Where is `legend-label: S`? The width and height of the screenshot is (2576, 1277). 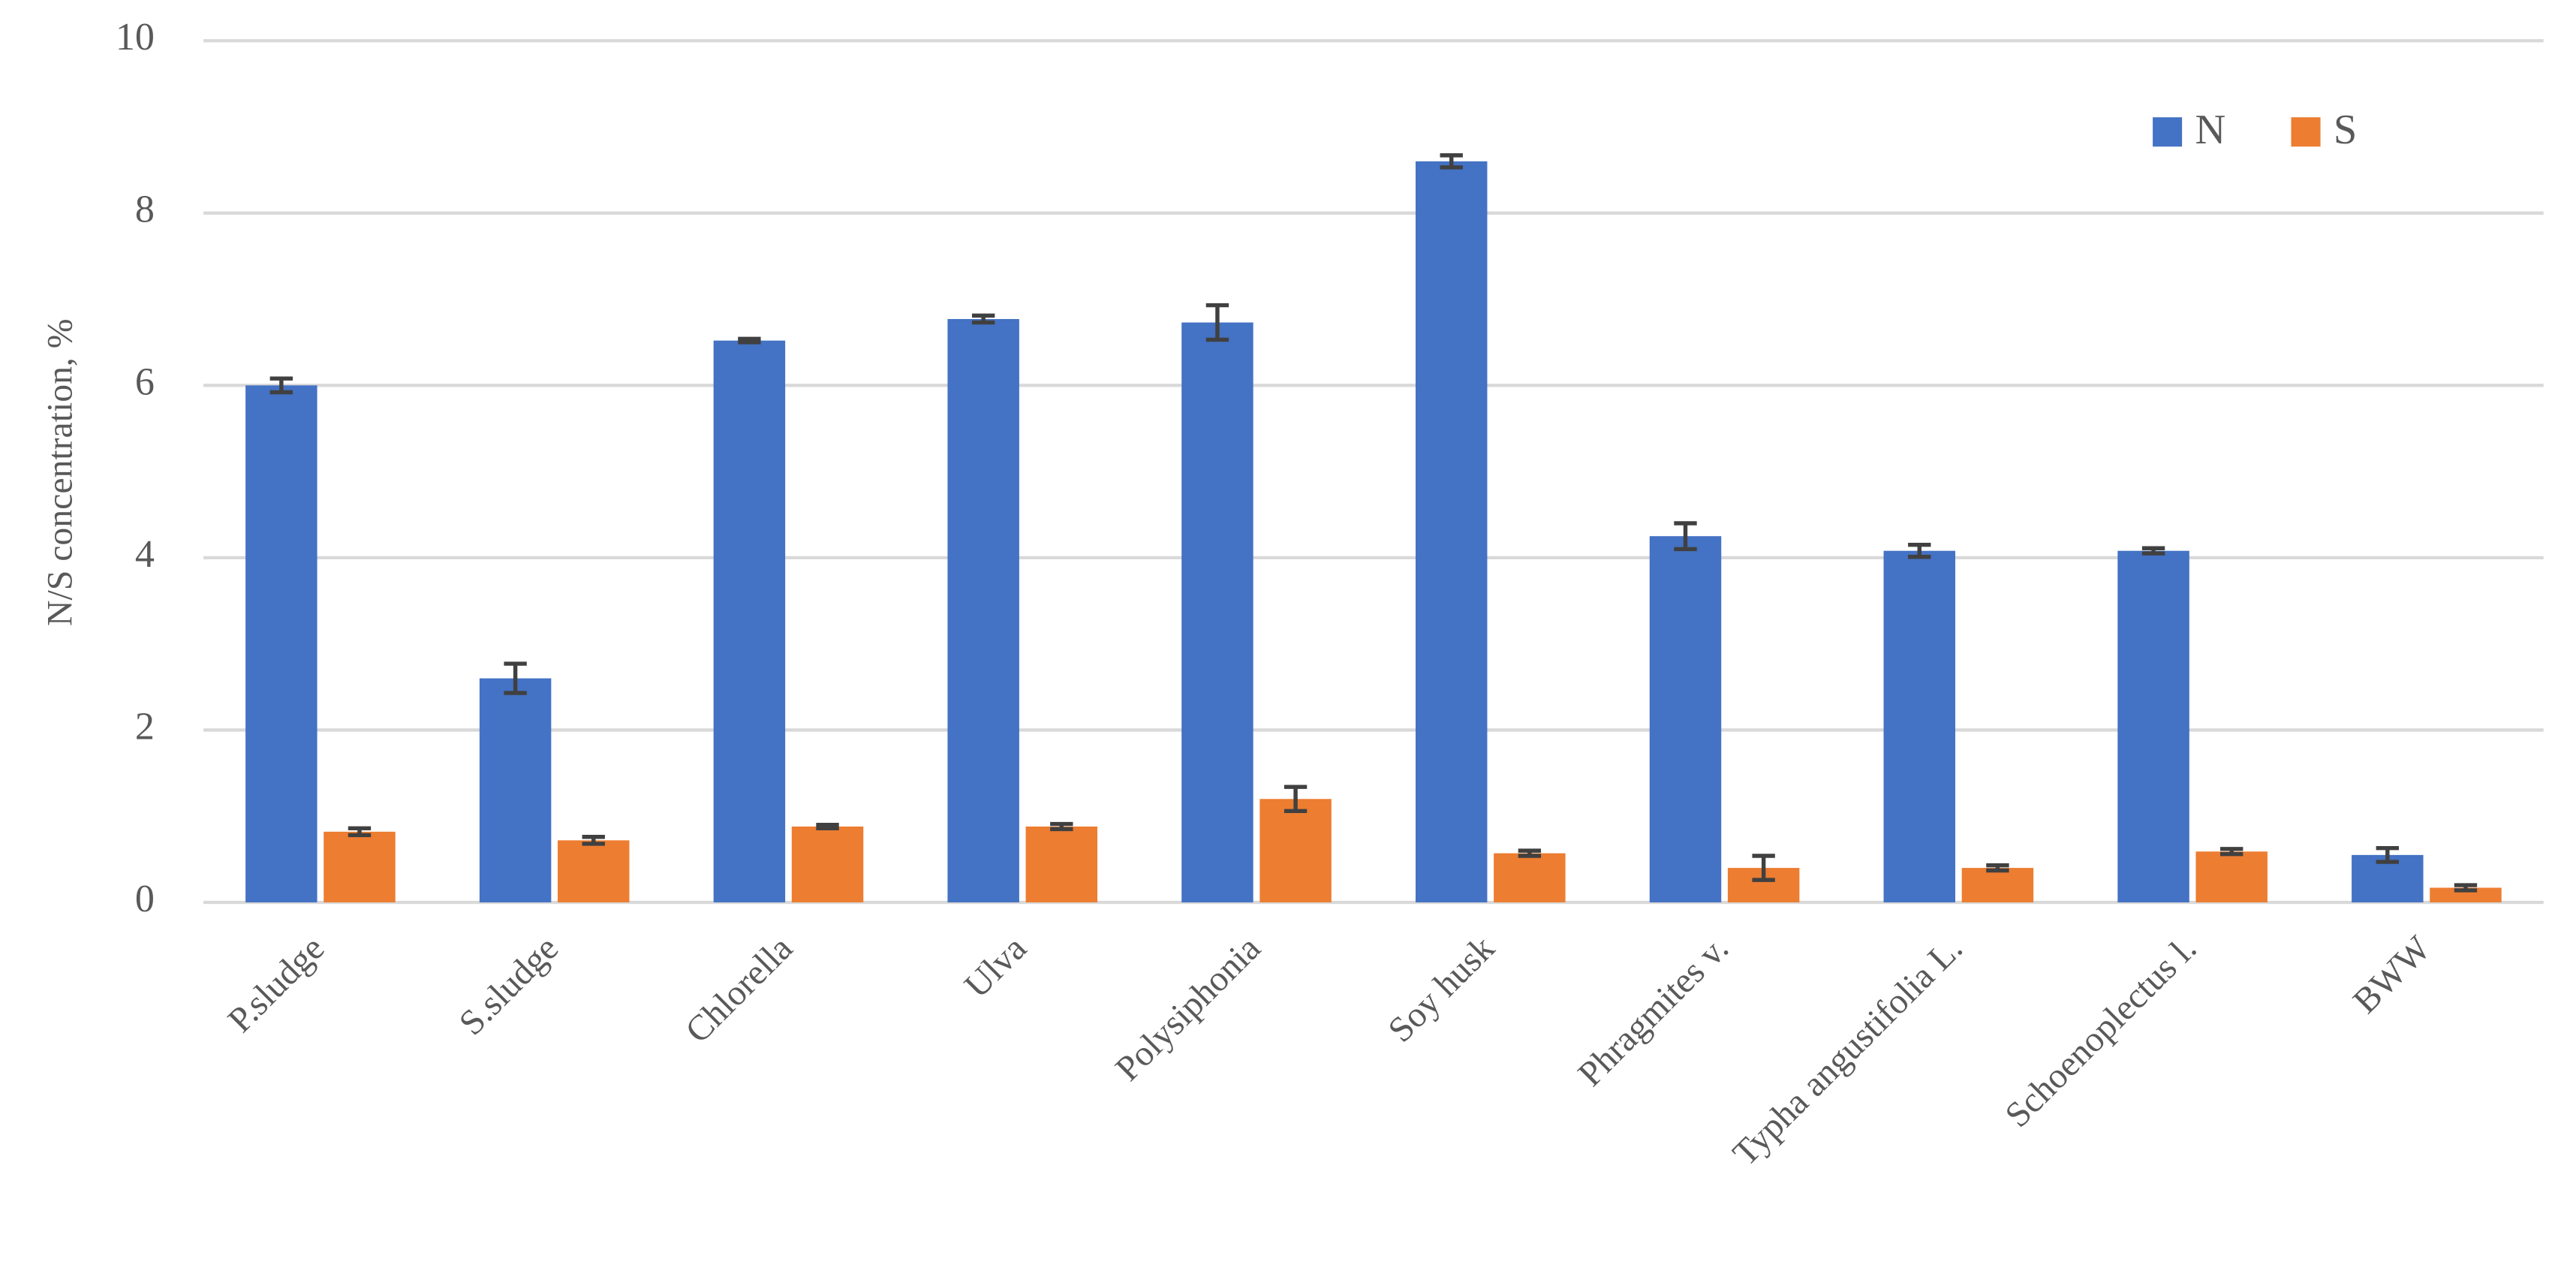 legend-label: S is located at coordinates (2345, 130).